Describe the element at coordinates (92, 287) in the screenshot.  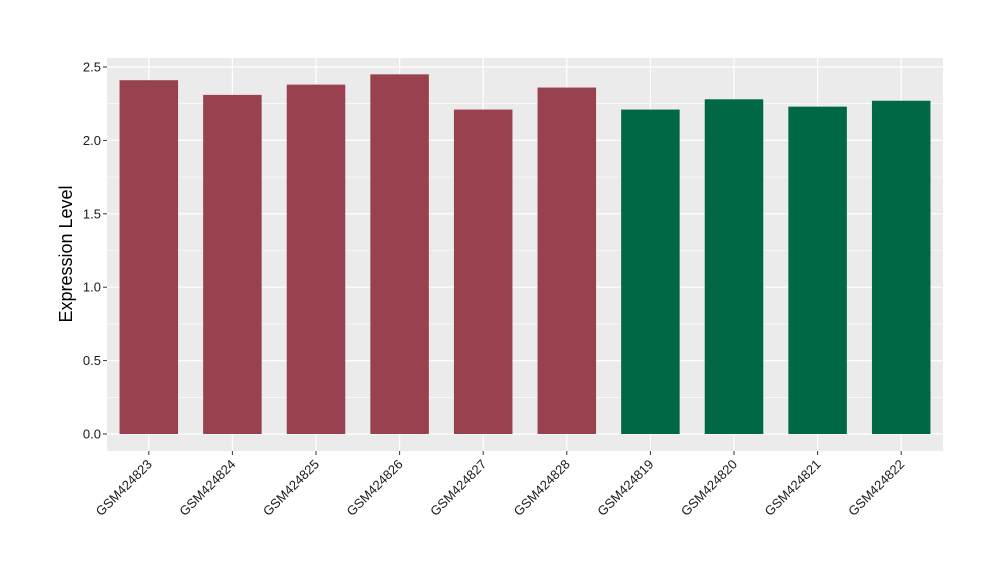
I see `y-tick-label: 1.0` at that location.